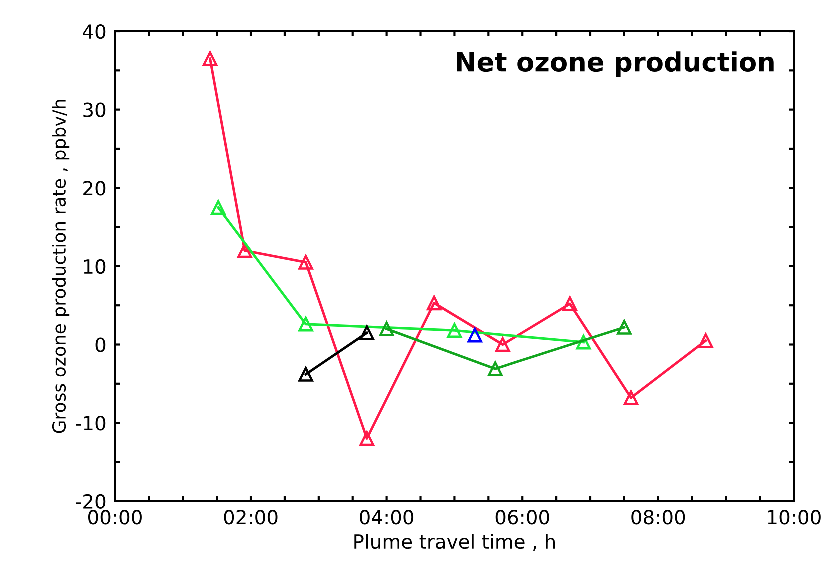 The image size is (829, 573). Describe the element at coordinates (523, 517) in the screenshot. I see `x-tick-label: 06:00` at that location.